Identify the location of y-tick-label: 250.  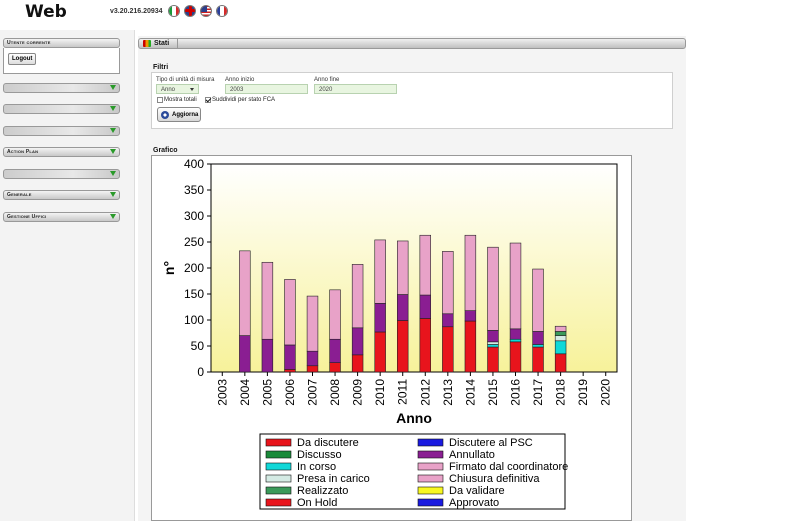
(194, 242).